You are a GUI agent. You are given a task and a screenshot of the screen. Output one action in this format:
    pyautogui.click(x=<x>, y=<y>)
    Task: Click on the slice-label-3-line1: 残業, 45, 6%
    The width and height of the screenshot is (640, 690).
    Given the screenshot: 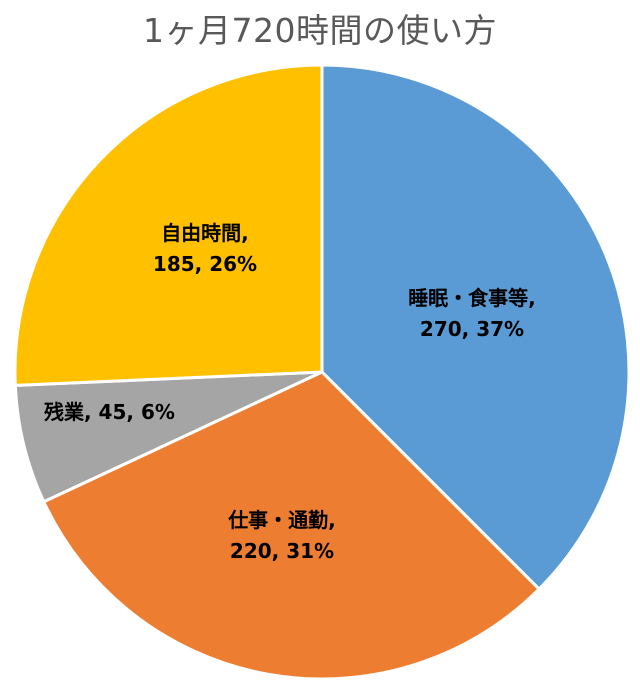 What is the action you would take?
    pyautogui.click(x=109, y=412)
    